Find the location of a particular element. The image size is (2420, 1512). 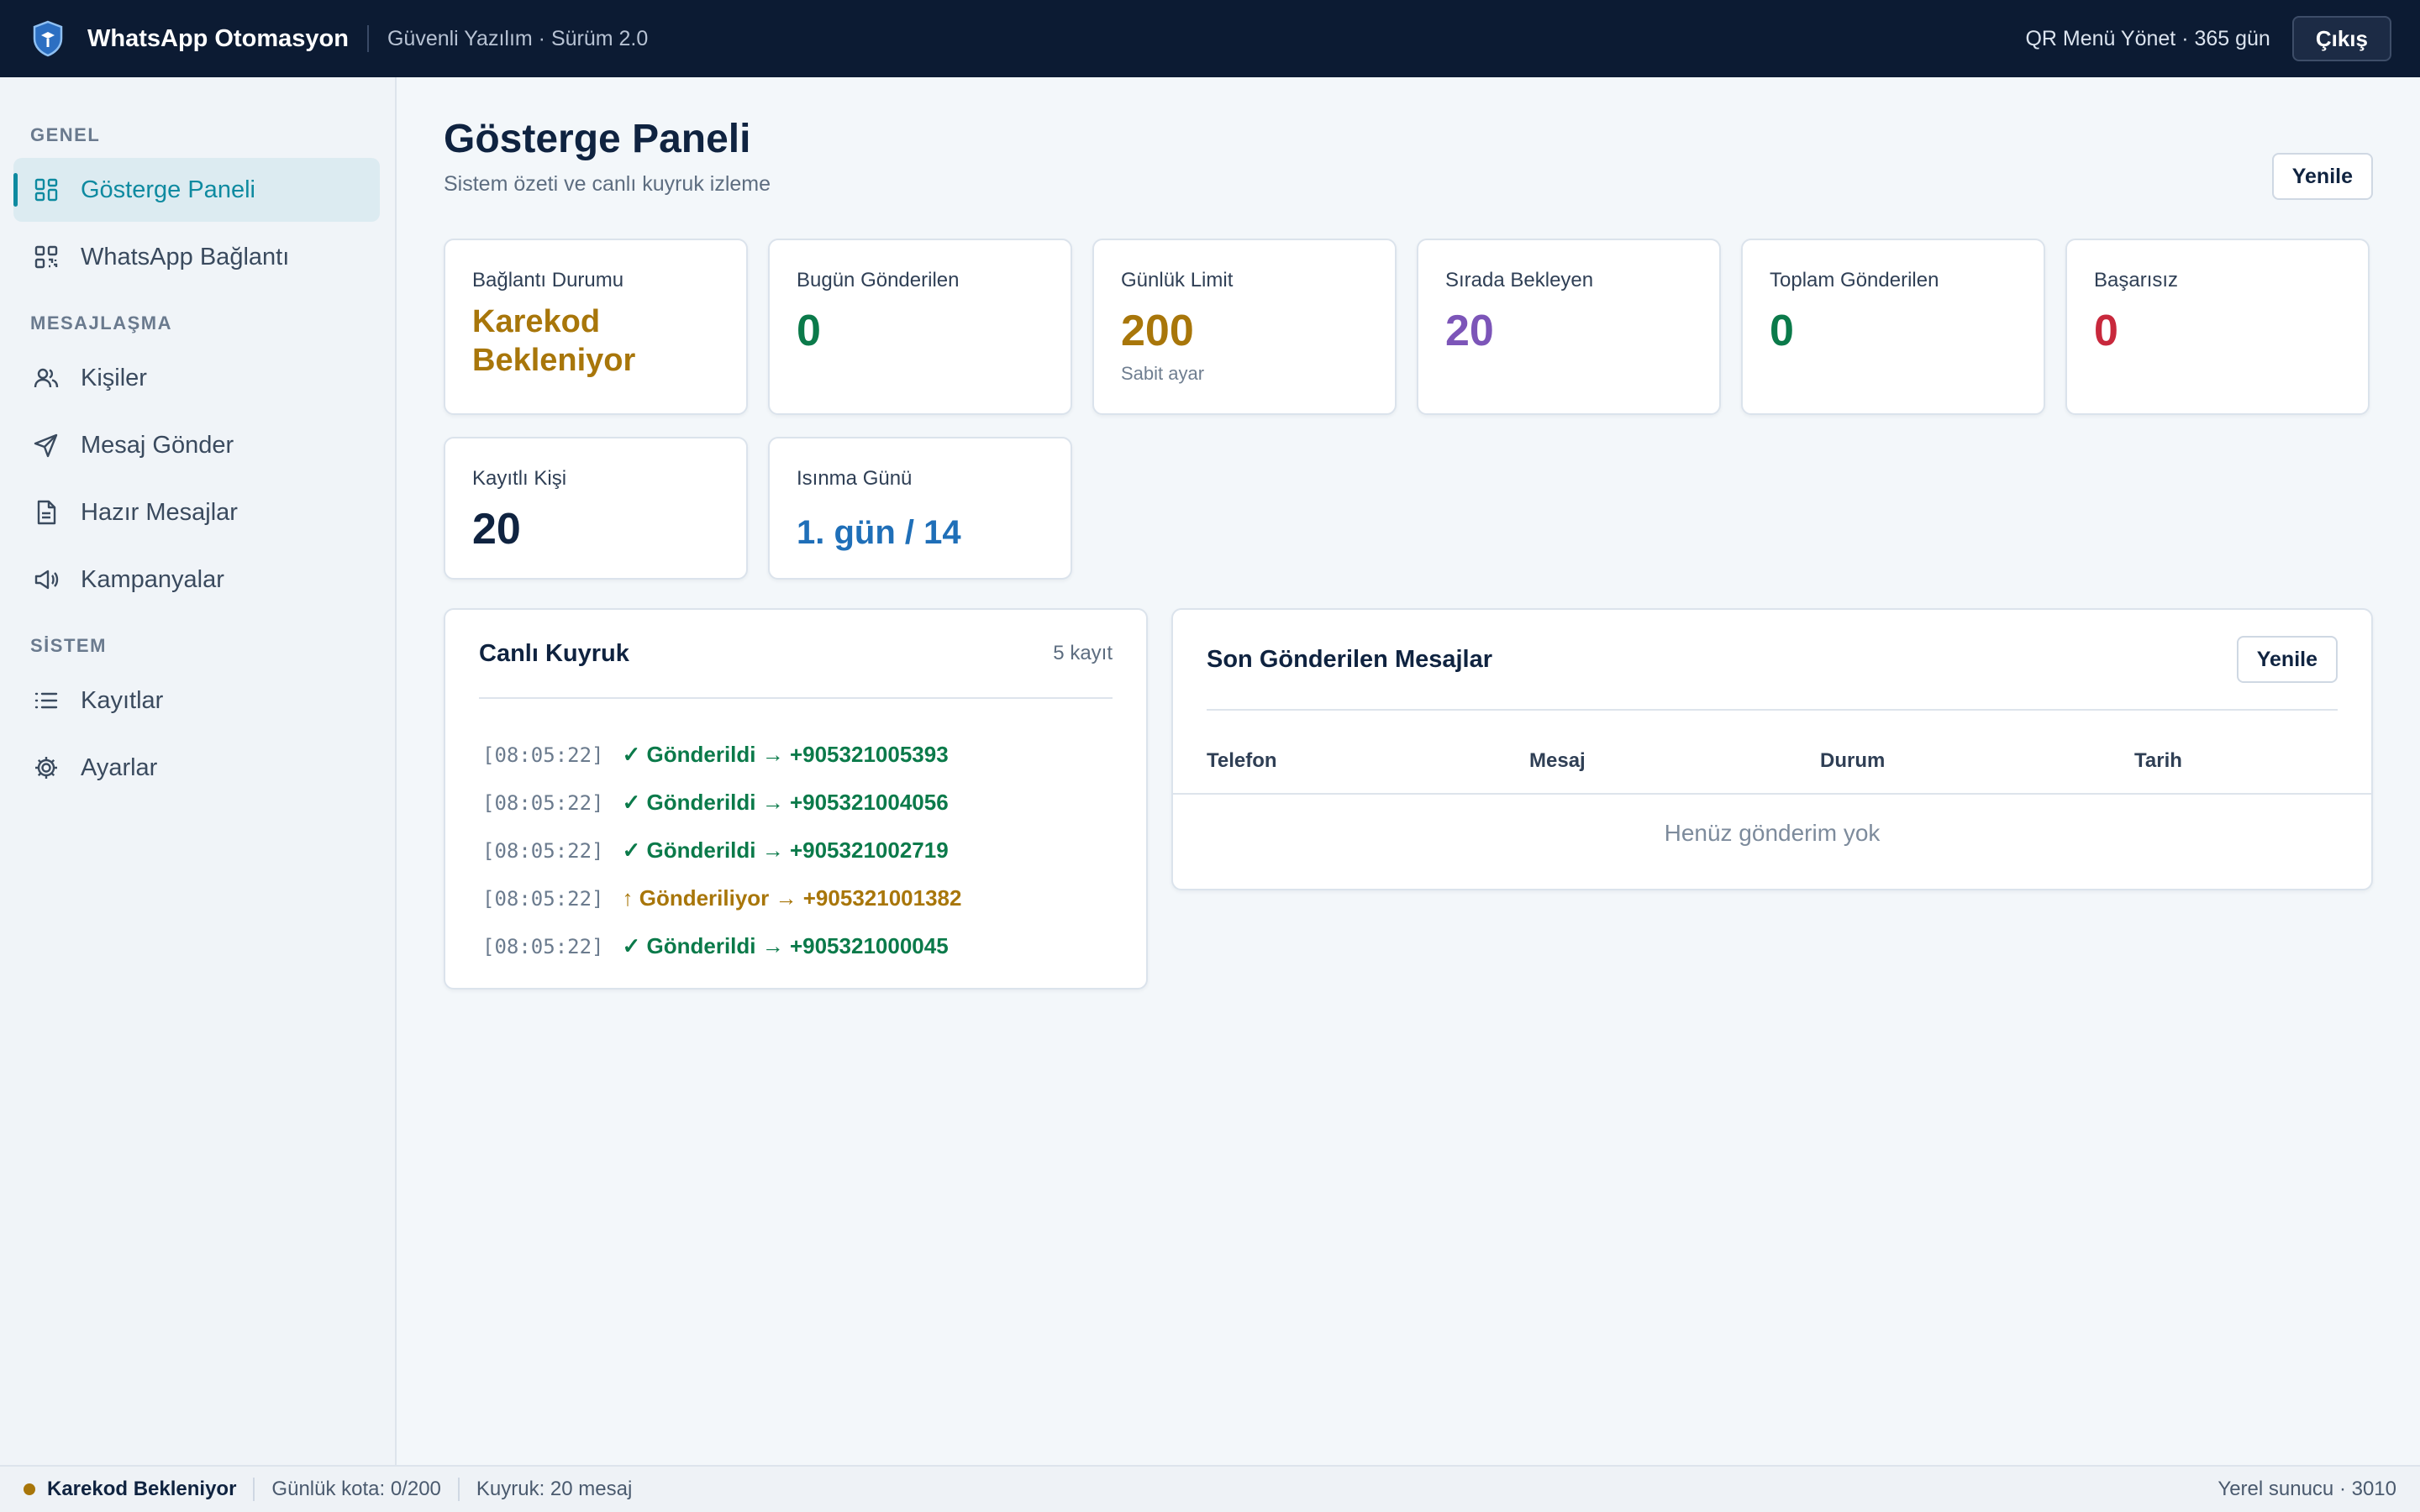

sidebar-item-send-message: Mesaj Gönder is located at coordinates (196, 445).